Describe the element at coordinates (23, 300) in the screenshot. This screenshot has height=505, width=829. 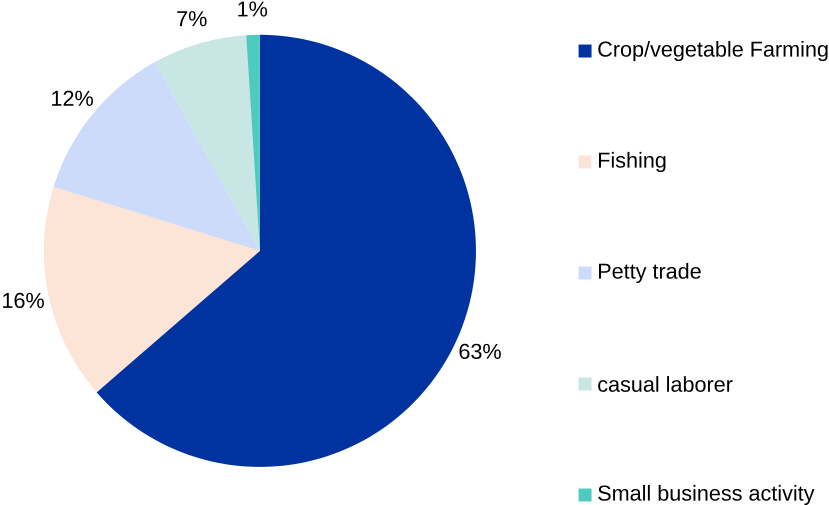
I see `data-label: 16%` at that location.